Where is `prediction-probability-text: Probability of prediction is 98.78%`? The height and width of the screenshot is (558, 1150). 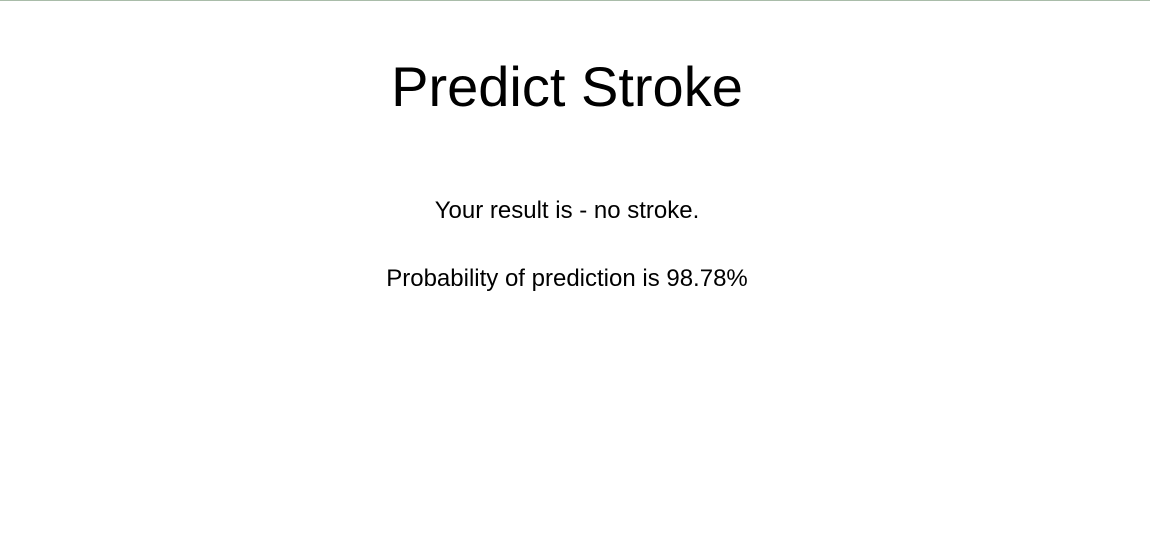 prediction-probability-text: Probability of prediction is 98.78% is located at coordinates (567, 278).